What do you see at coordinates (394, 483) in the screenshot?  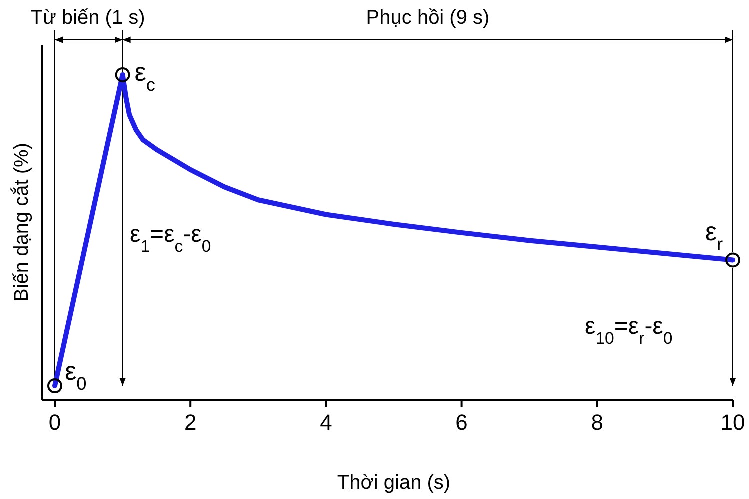 I see `x-axis-title: Thời gian (s)` at bounding box center [394, 483].